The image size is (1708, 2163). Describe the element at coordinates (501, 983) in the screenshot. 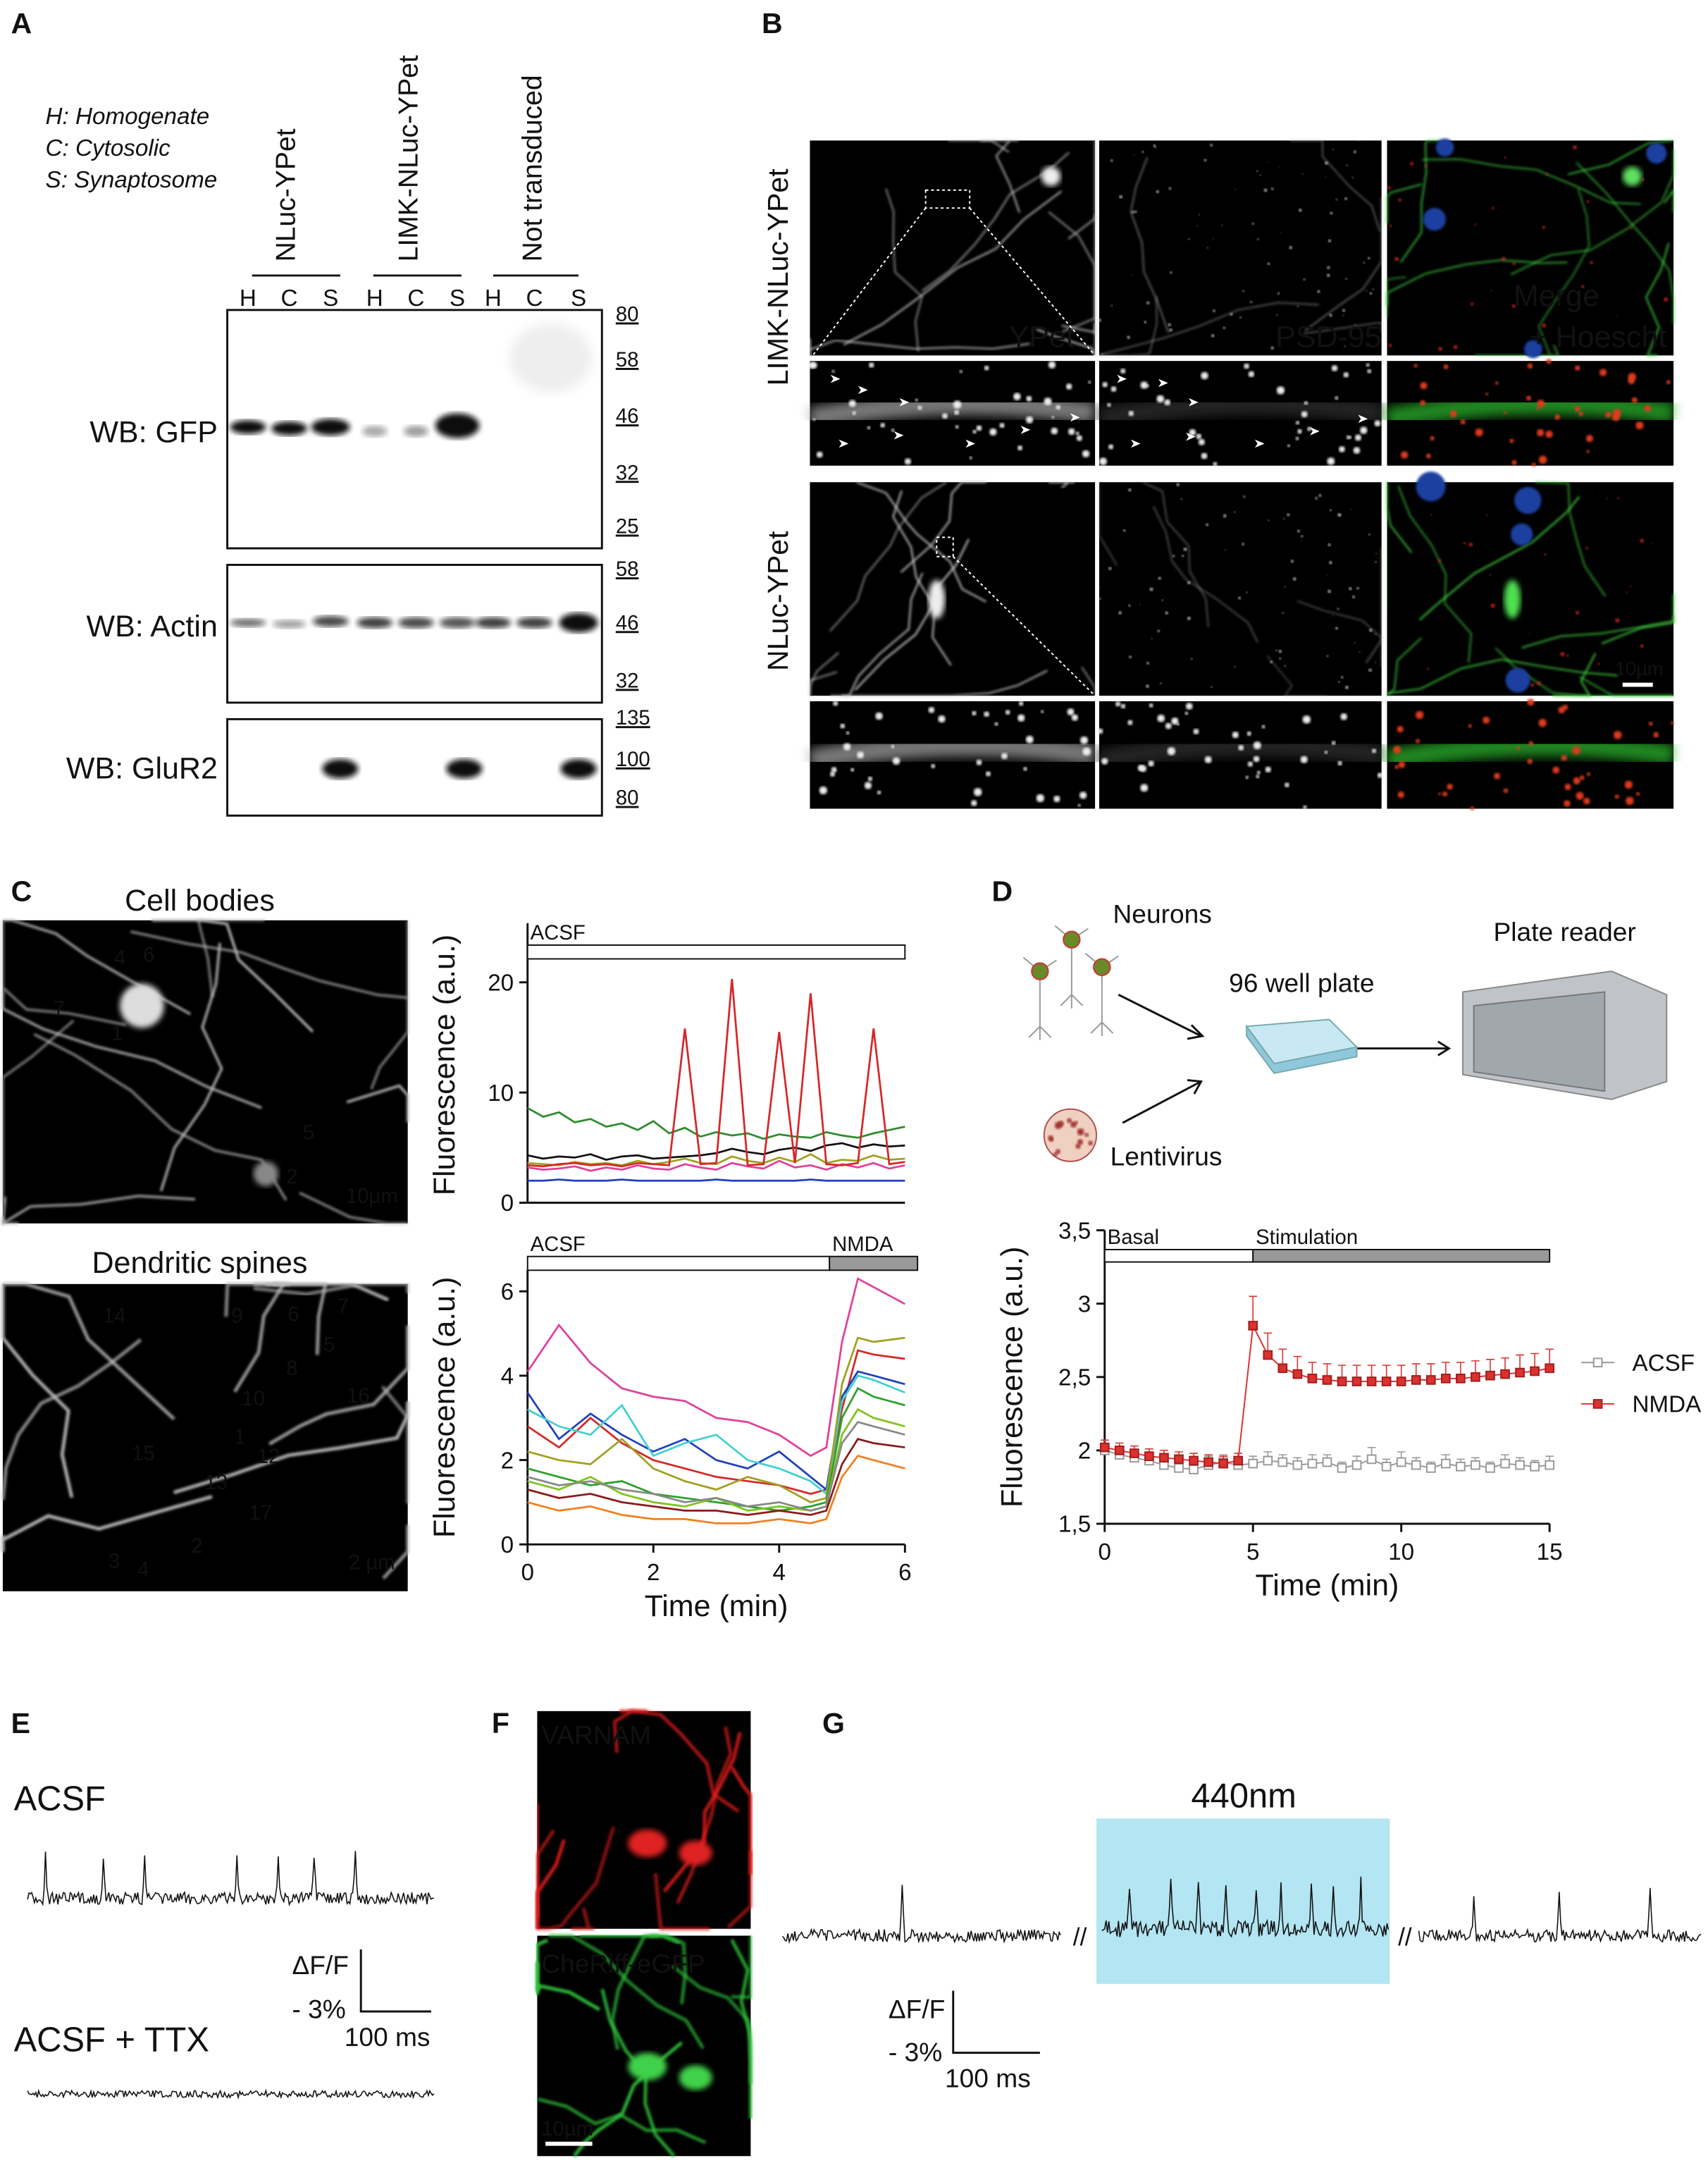

I see `y-tick-label: 20` at that location.